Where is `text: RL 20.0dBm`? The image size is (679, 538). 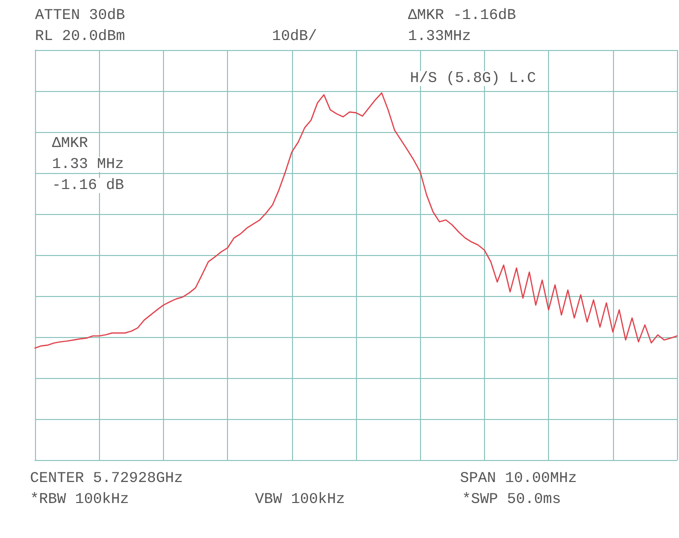
text: RL 20.0dBm is located at coordinates (80, 36).